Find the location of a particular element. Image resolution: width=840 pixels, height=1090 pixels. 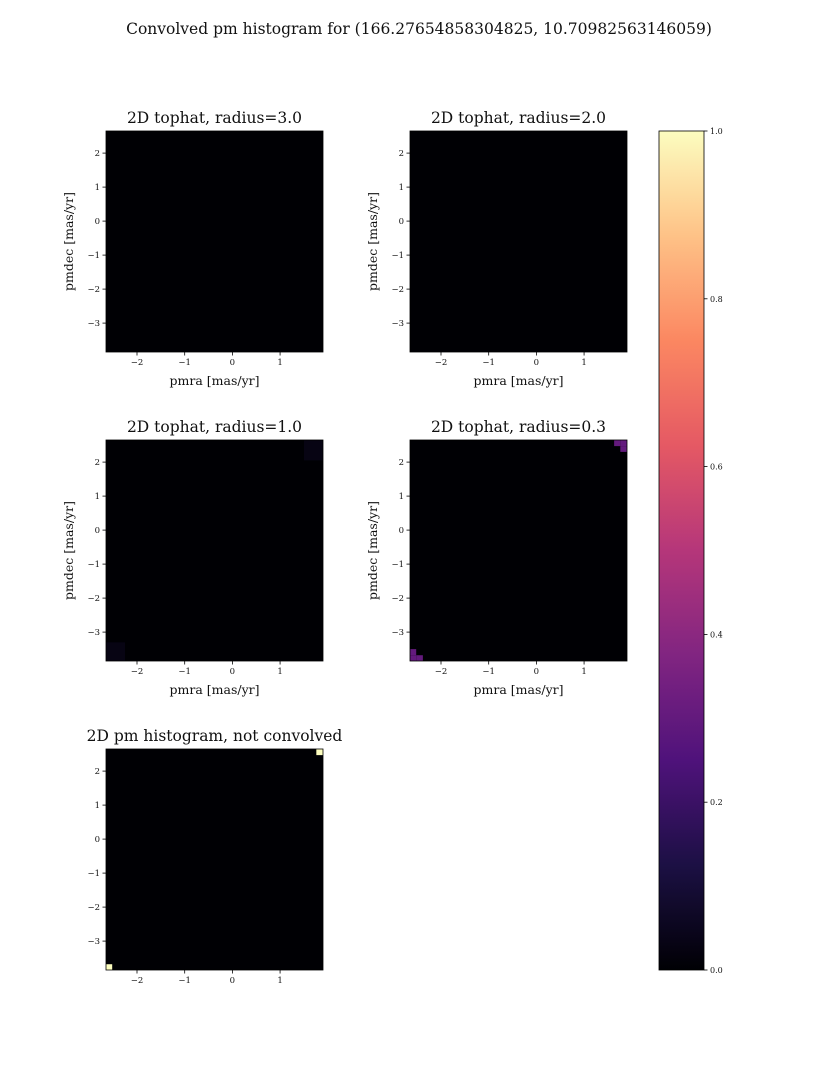

panel-title: 2D pm histogram, not convolved is located at coordinates (215, 736).